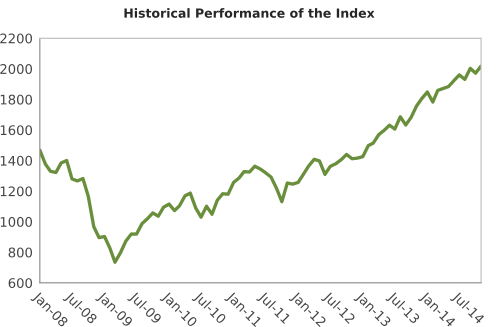  I want to click on y-tick-label: 800, so click(20, 253).